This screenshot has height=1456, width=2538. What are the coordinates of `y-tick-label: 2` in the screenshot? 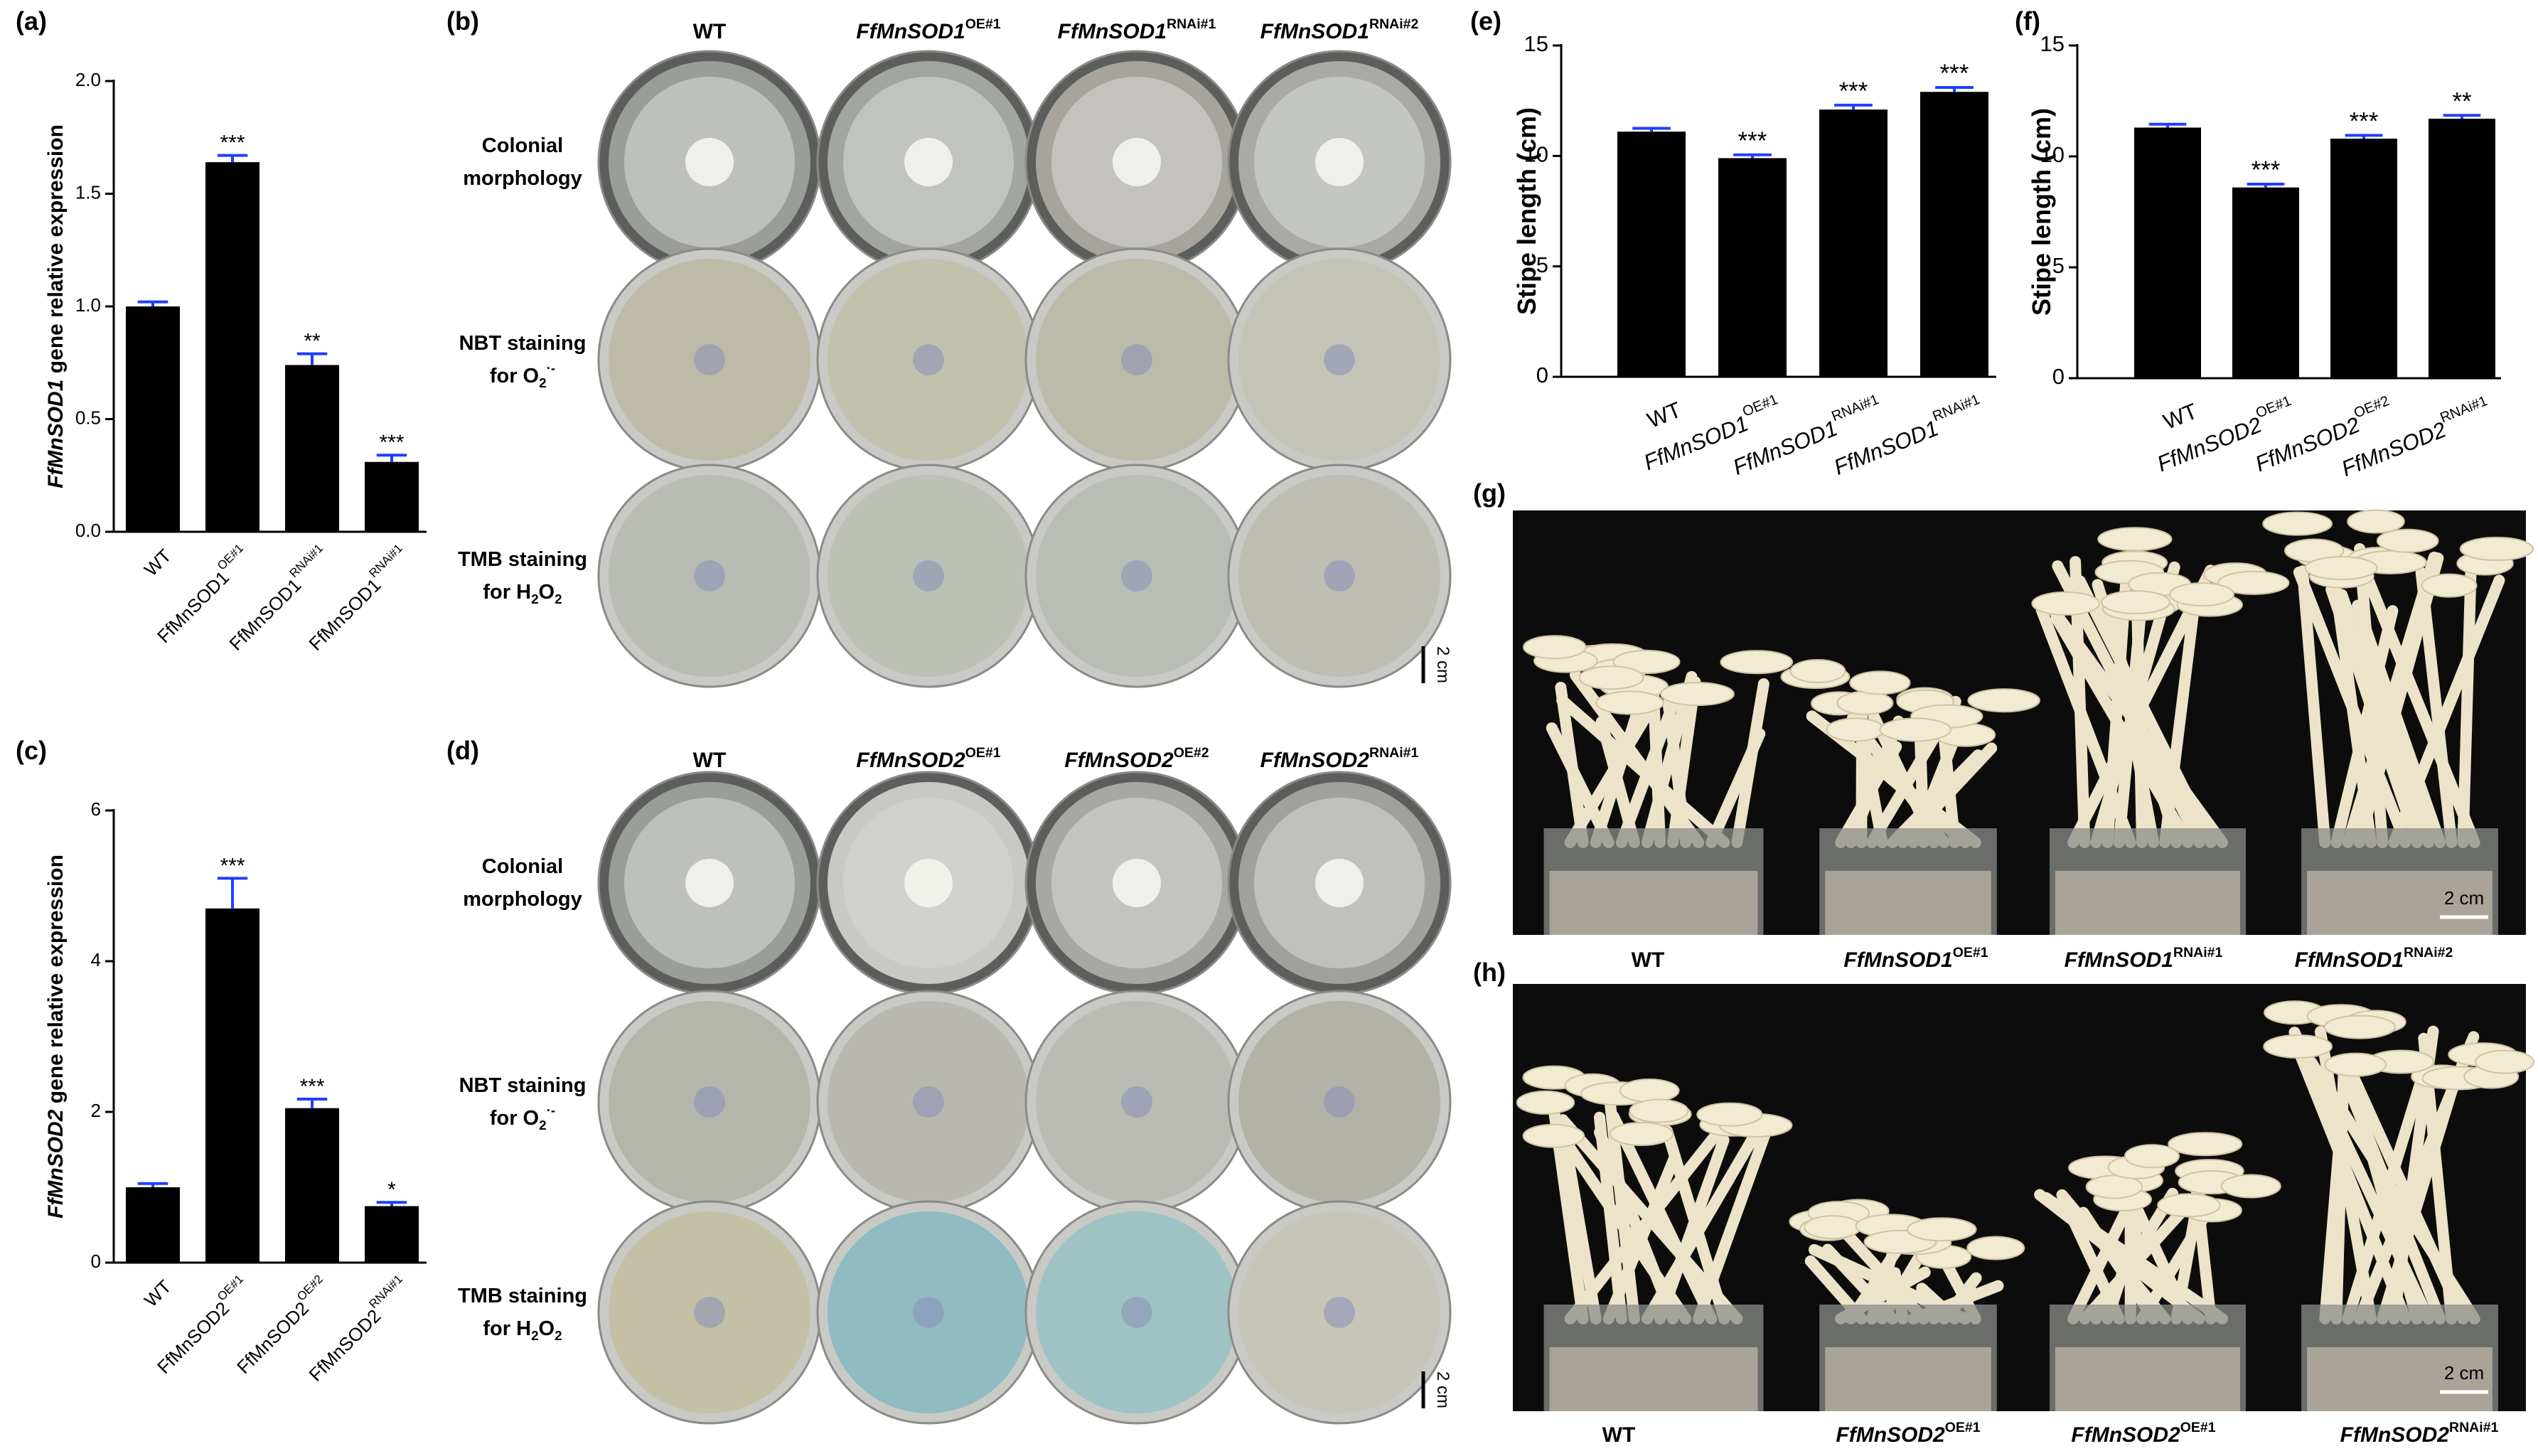 It's located at (96, 1110).